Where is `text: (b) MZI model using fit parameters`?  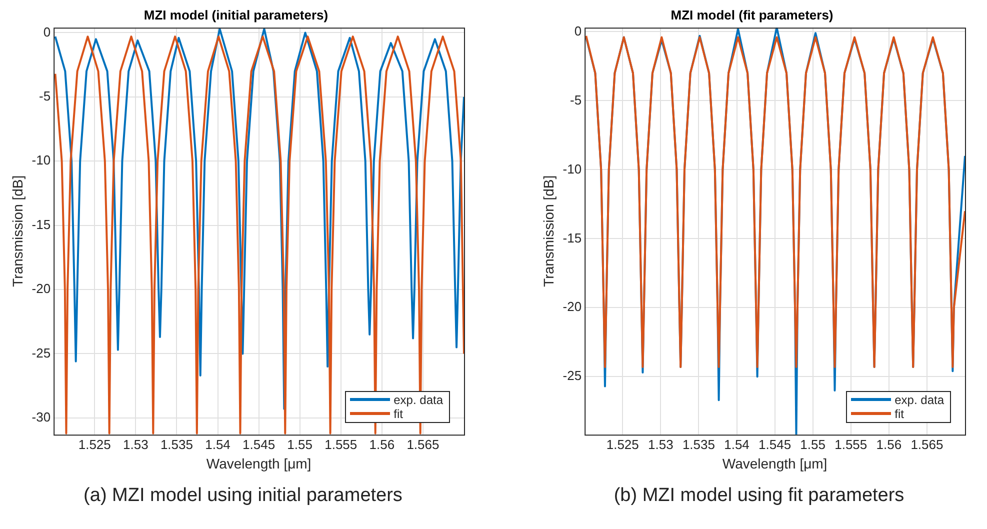
text: (b) MZI model using fit parameters is located at coordinates (759, 496).